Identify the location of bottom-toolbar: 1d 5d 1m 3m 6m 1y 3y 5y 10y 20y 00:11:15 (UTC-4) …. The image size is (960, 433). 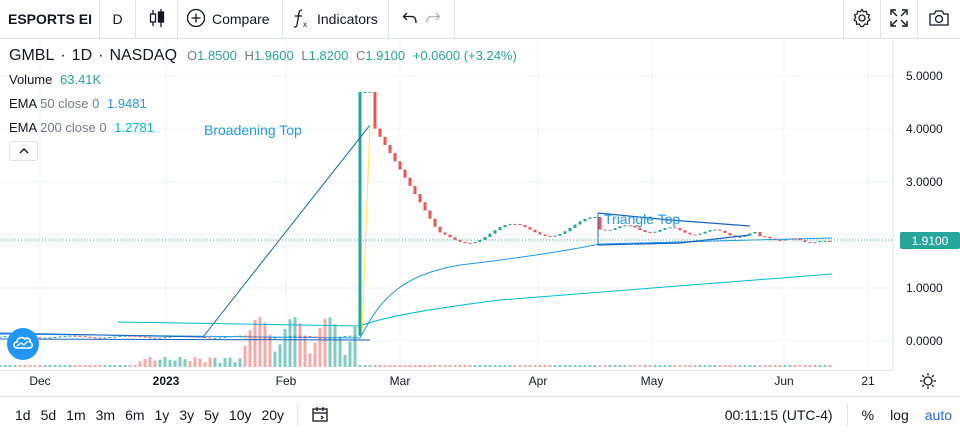
(480, 414).